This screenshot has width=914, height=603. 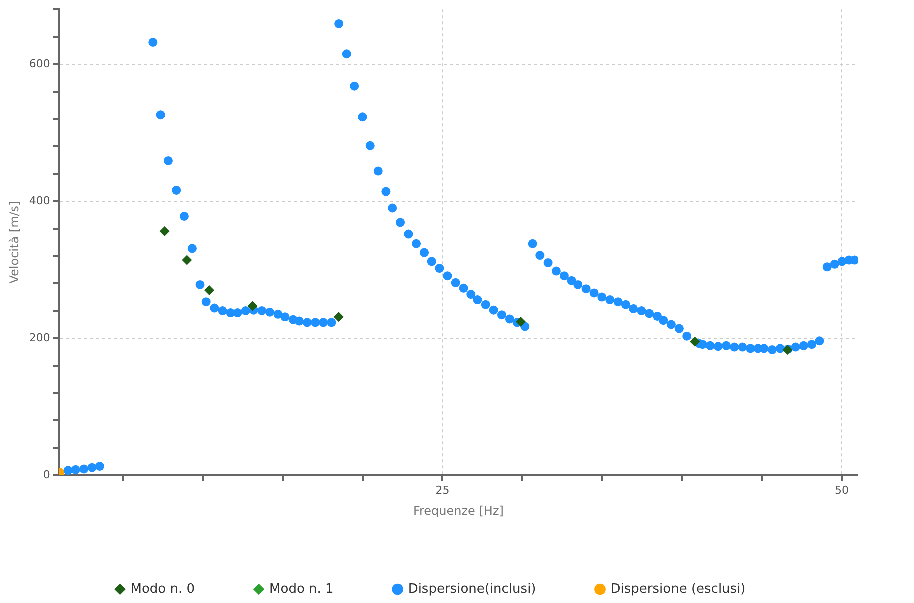 I want to click on y-tick-label: 0, so click(x=46, y=475).